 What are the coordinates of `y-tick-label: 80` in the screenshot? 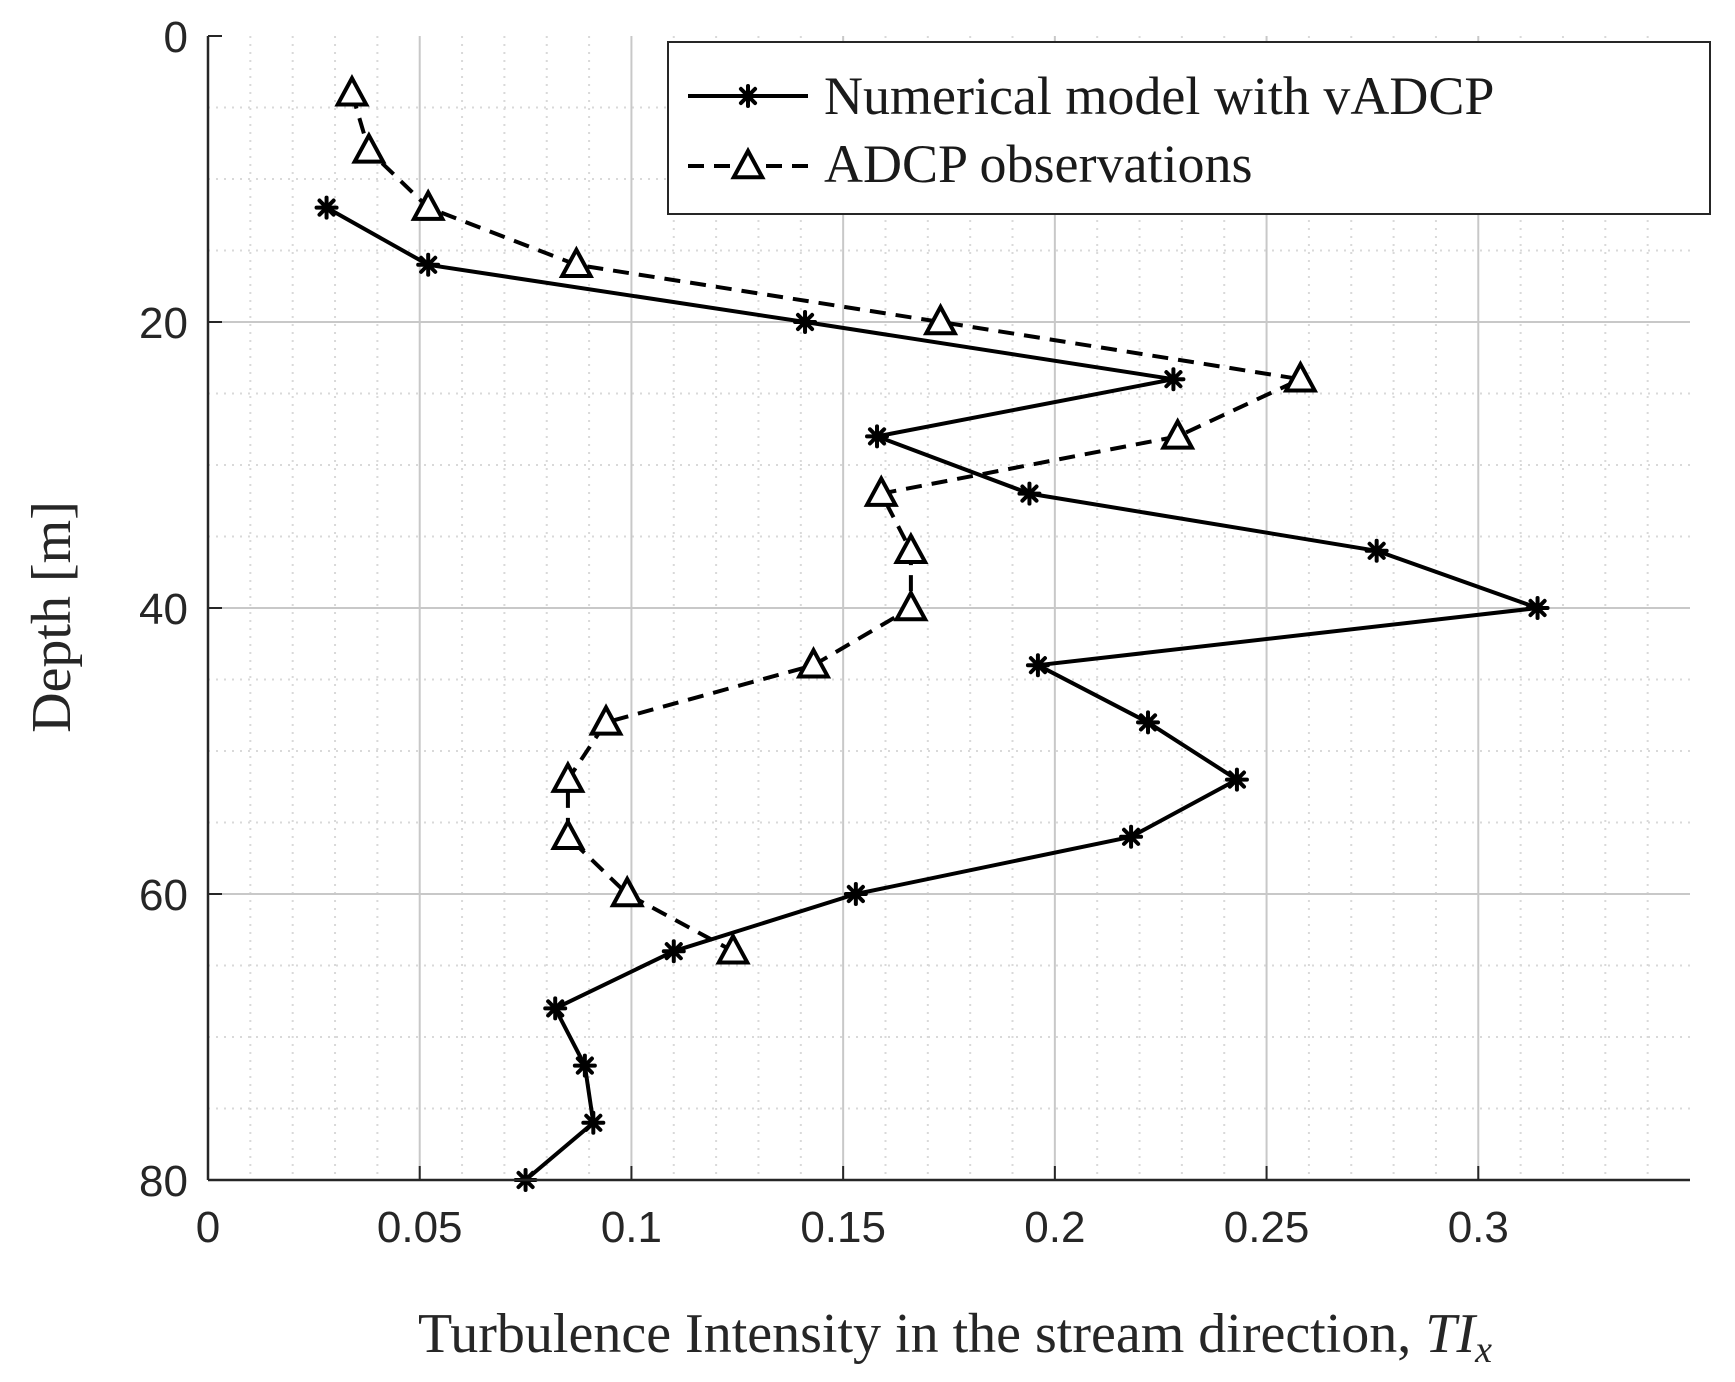 It's located at (163, 1181).